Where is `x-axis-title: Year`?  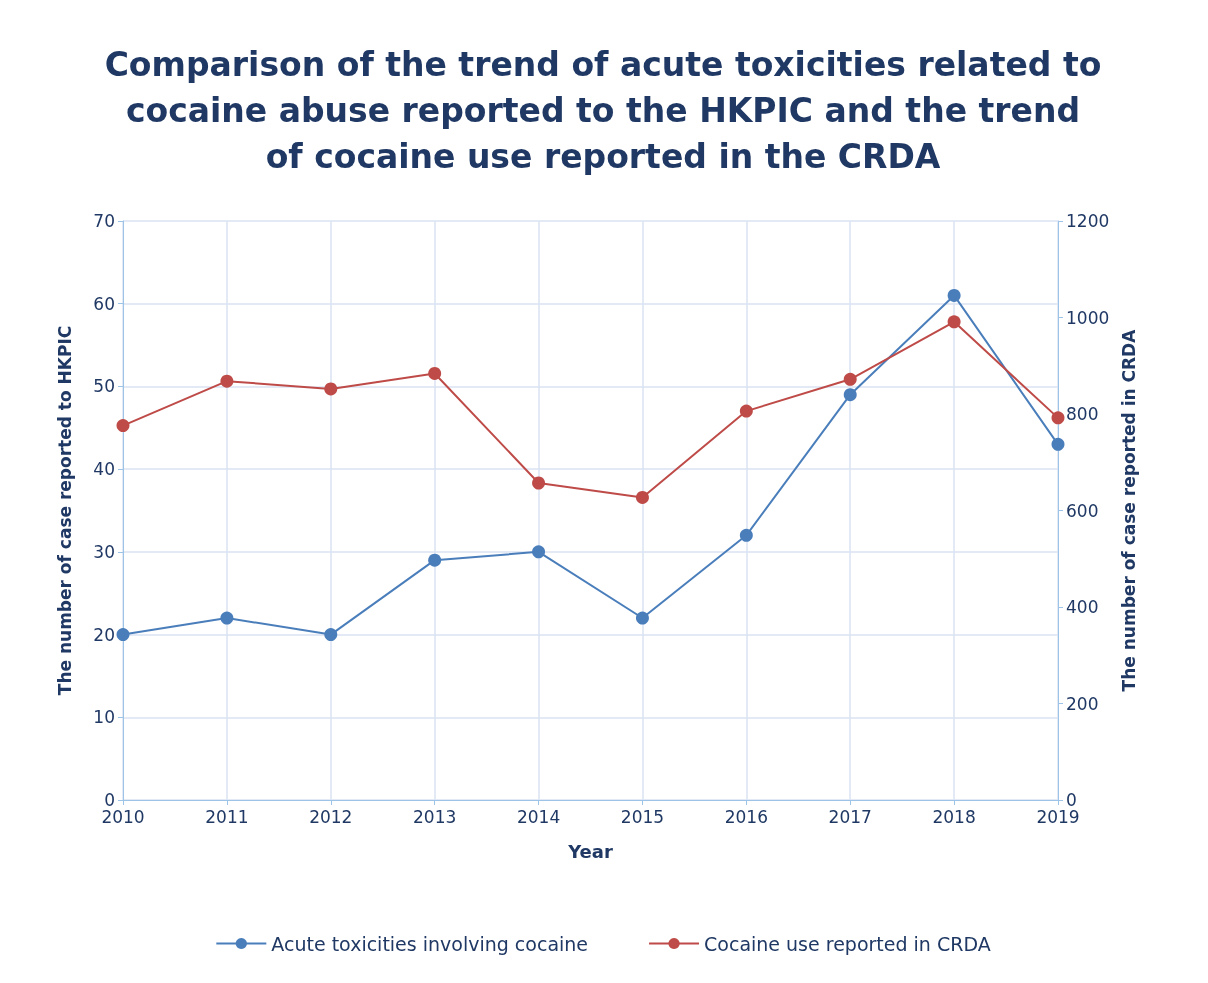
x-axis-title: Year is located at coordinates (590, 851).